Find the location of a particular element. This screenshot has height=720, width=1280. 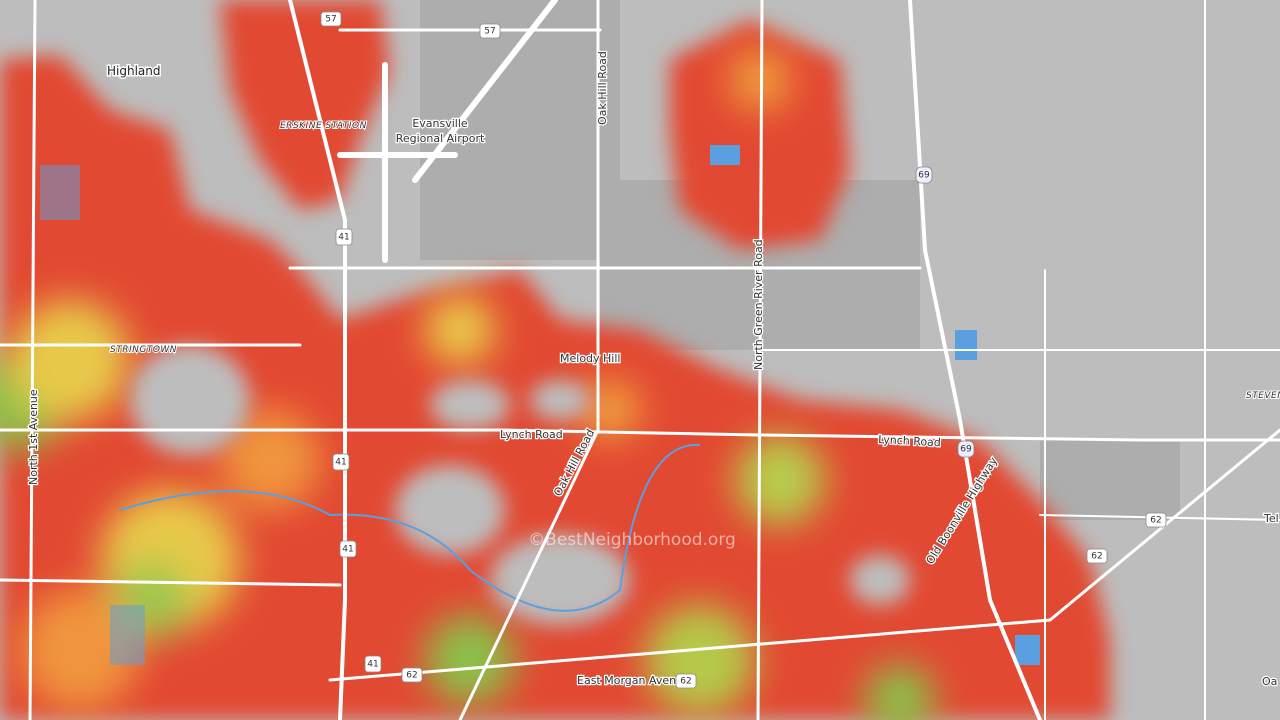

road-label: North 1st Avenue is located at coordinates (33, 437).